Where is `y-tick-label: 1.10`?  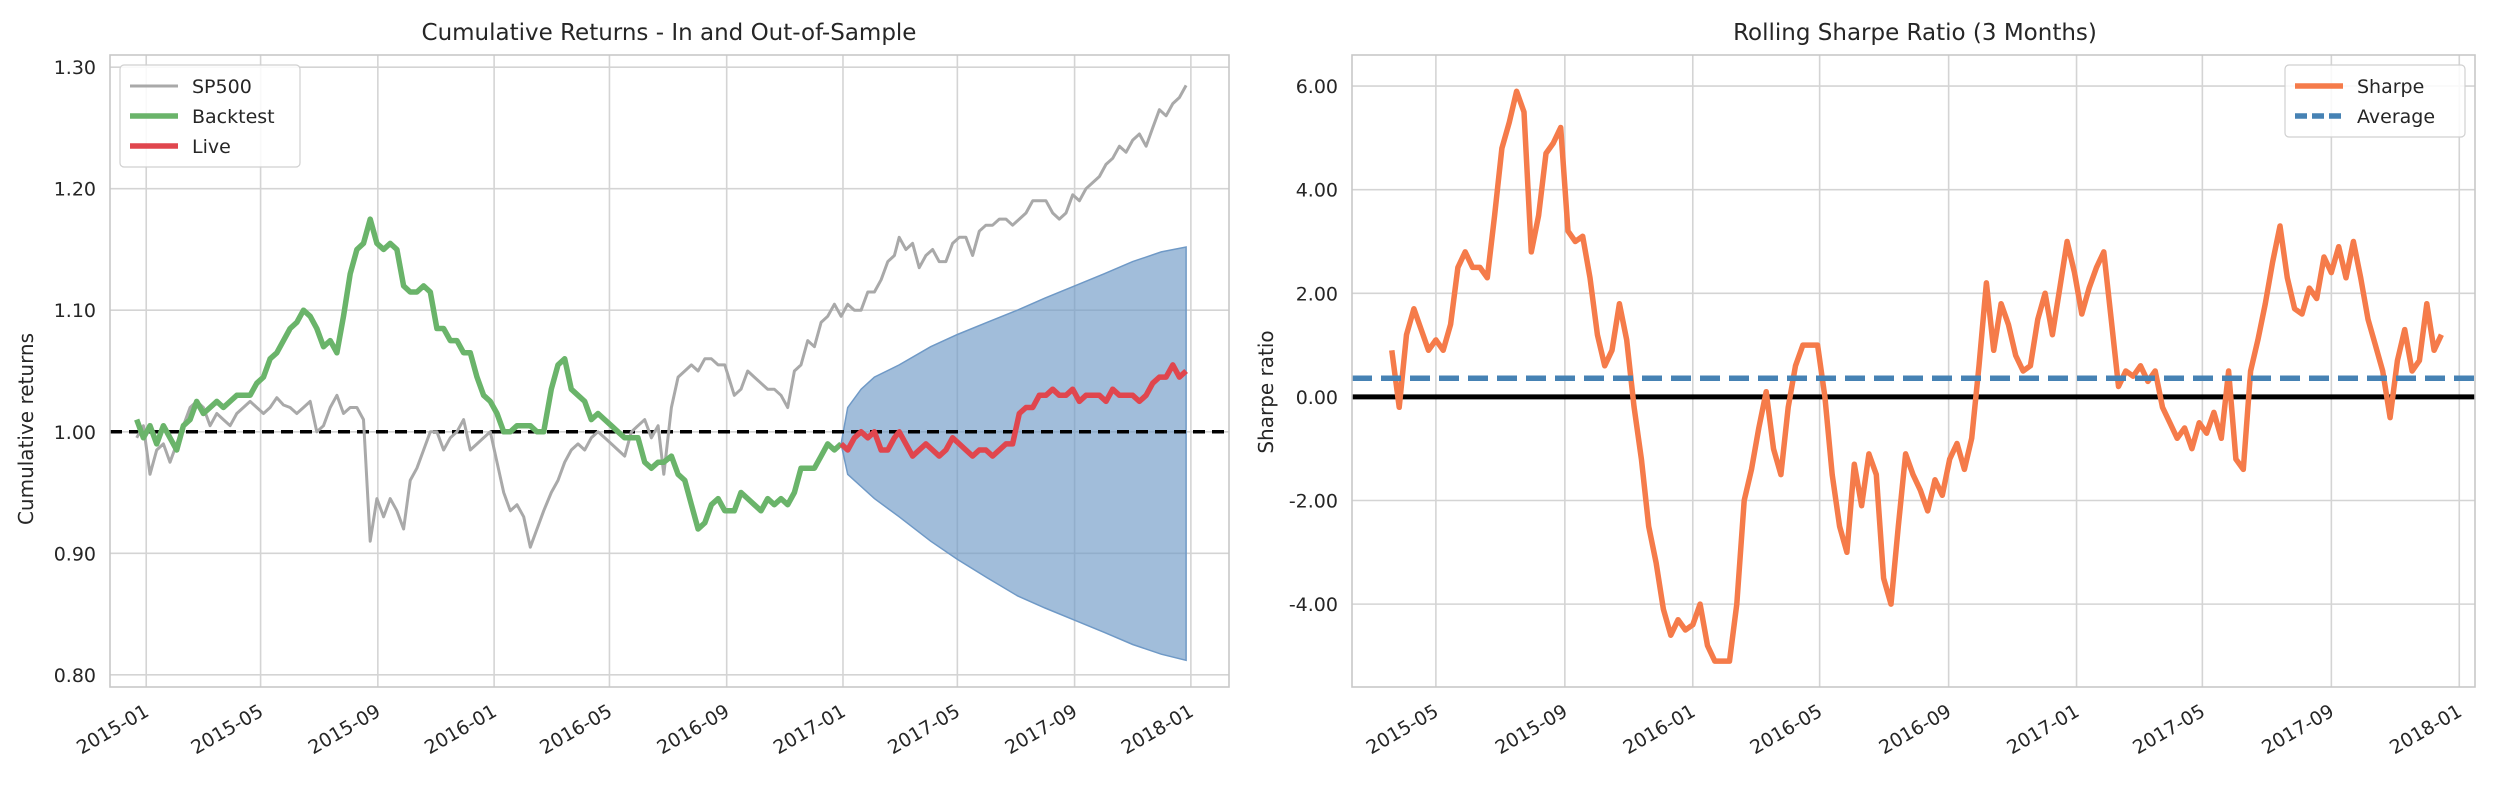
y-tick-label: 1.10 is located at coordinates (75, 311).